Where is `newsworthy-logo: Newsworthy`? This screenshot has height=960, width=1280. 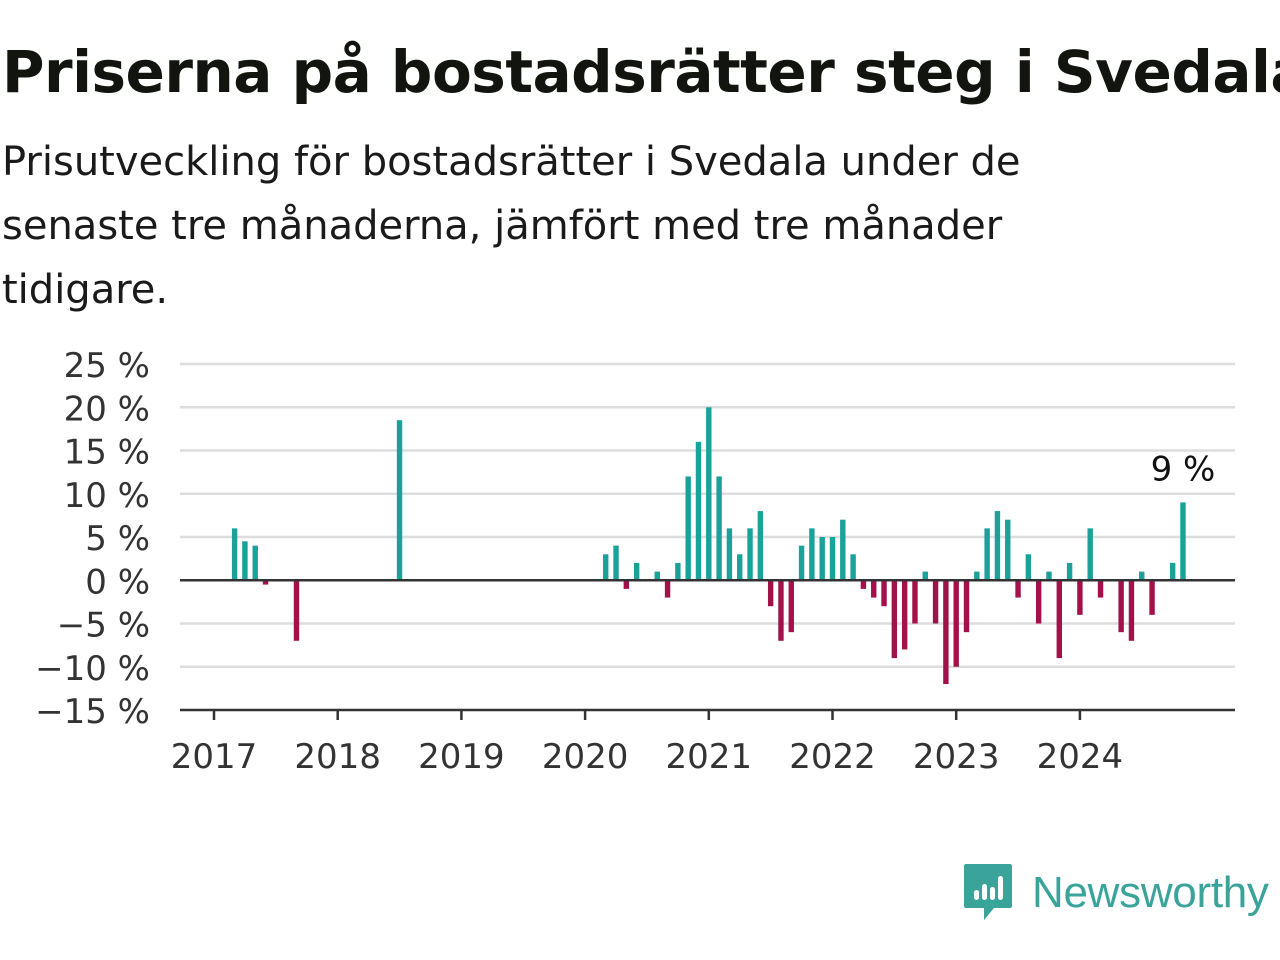 newsworthy-logo: Newsworthy is located at coordinates (1115, 893).